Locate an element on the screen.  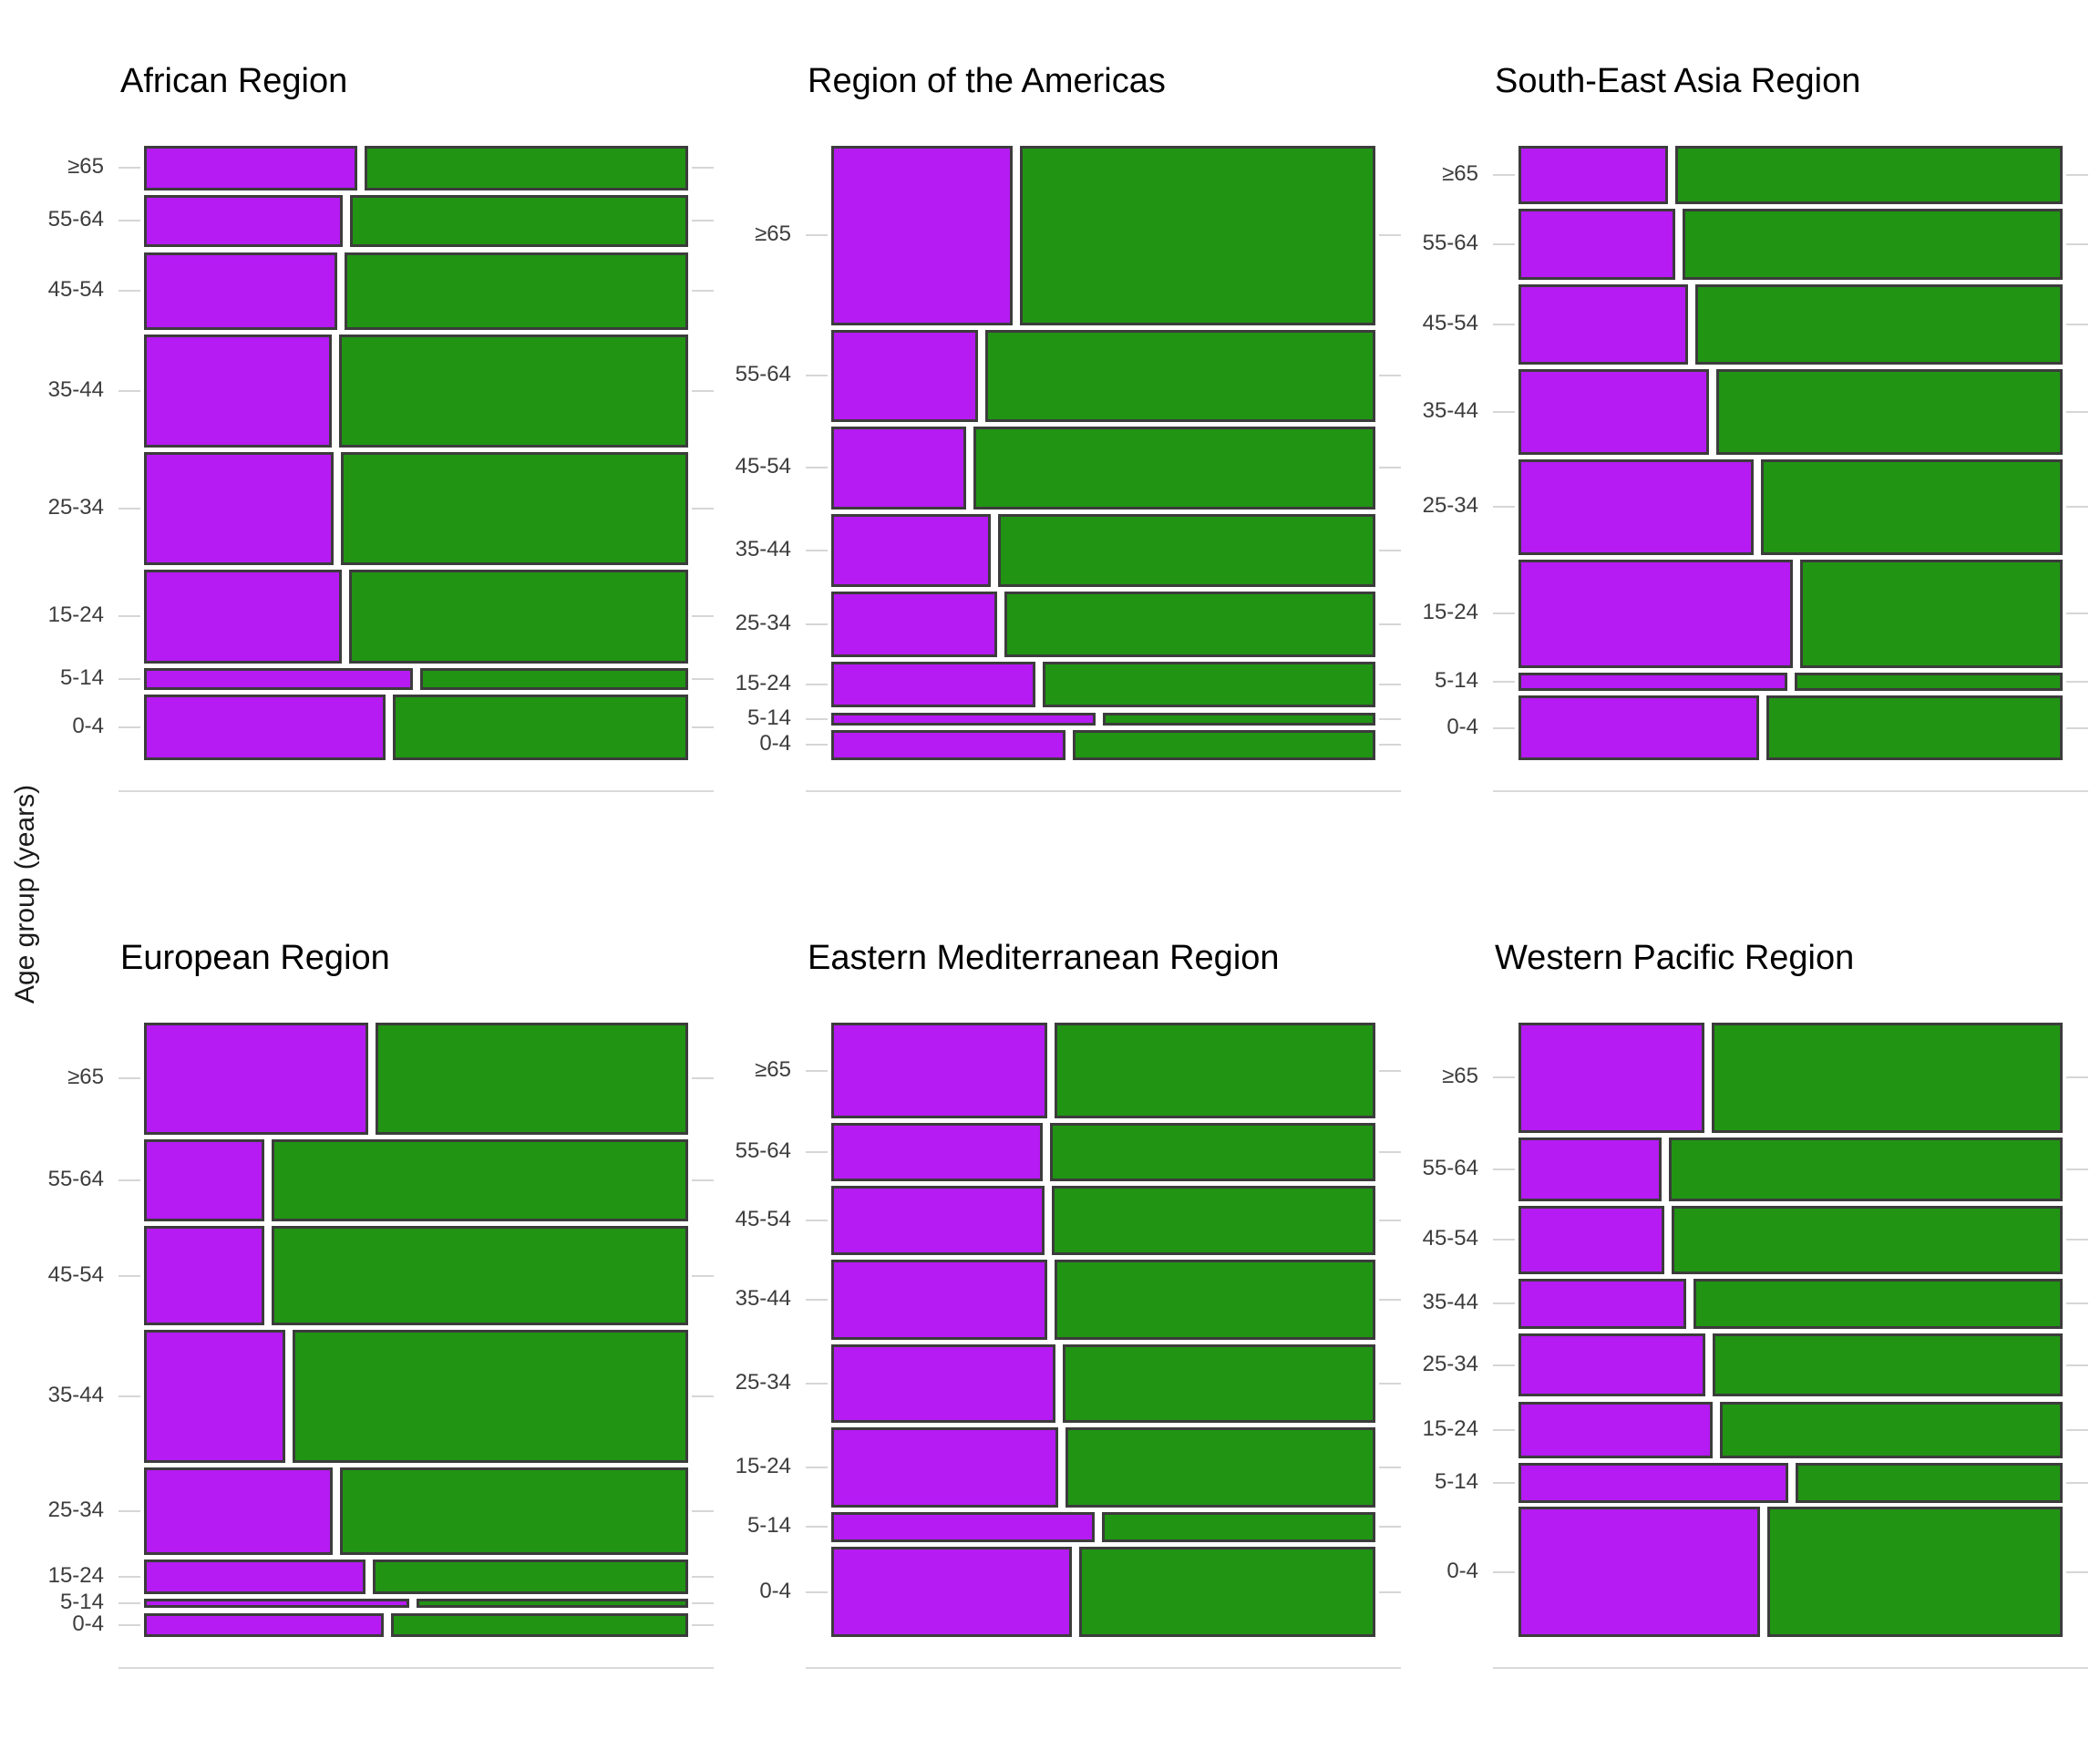
panel-title: European Region is located at coordinates (255, 958).